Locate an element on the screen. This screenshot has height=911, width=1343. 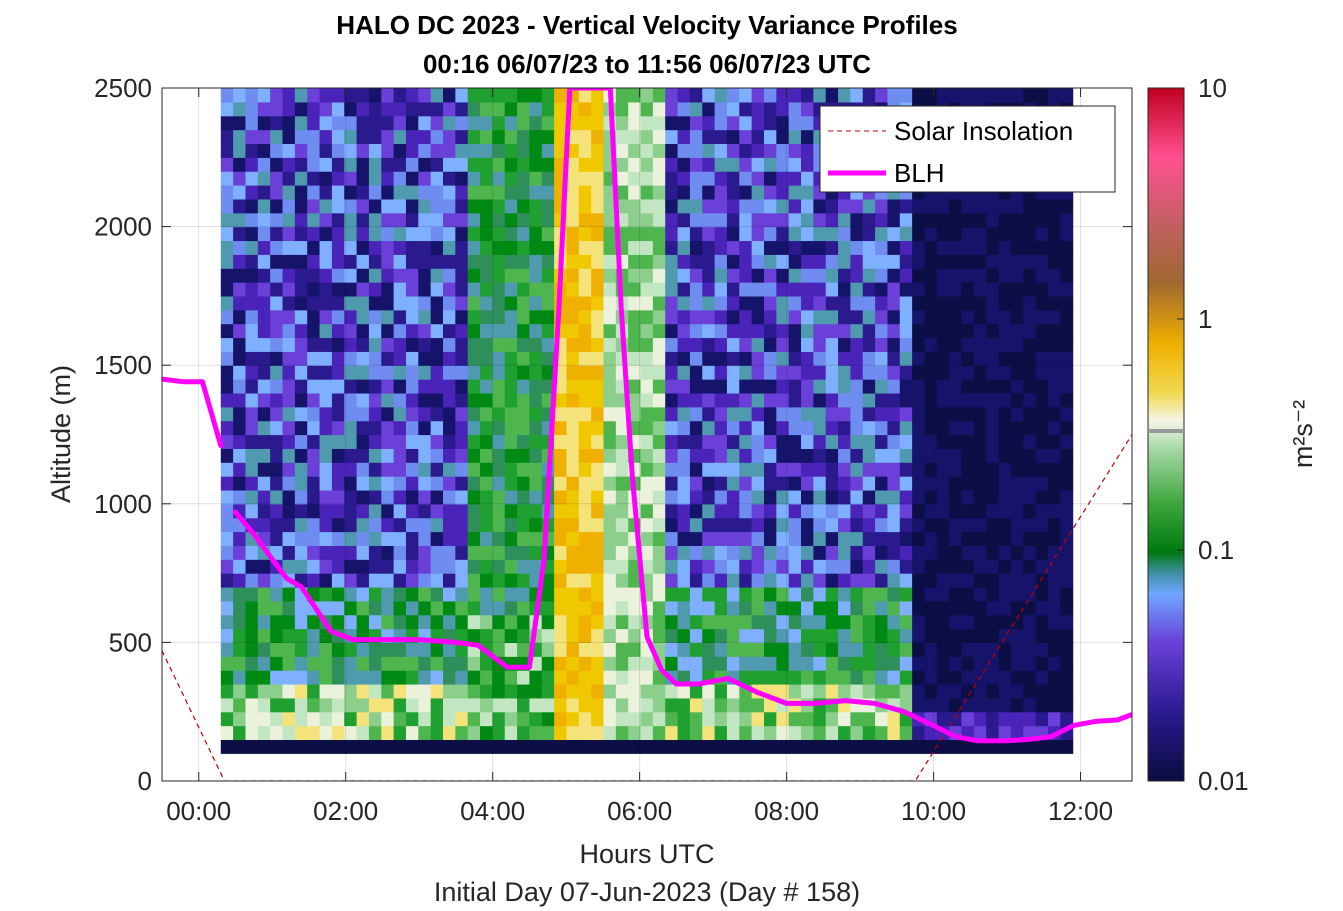
y-tick-label: 2500 is located at coordinates (123, 88).